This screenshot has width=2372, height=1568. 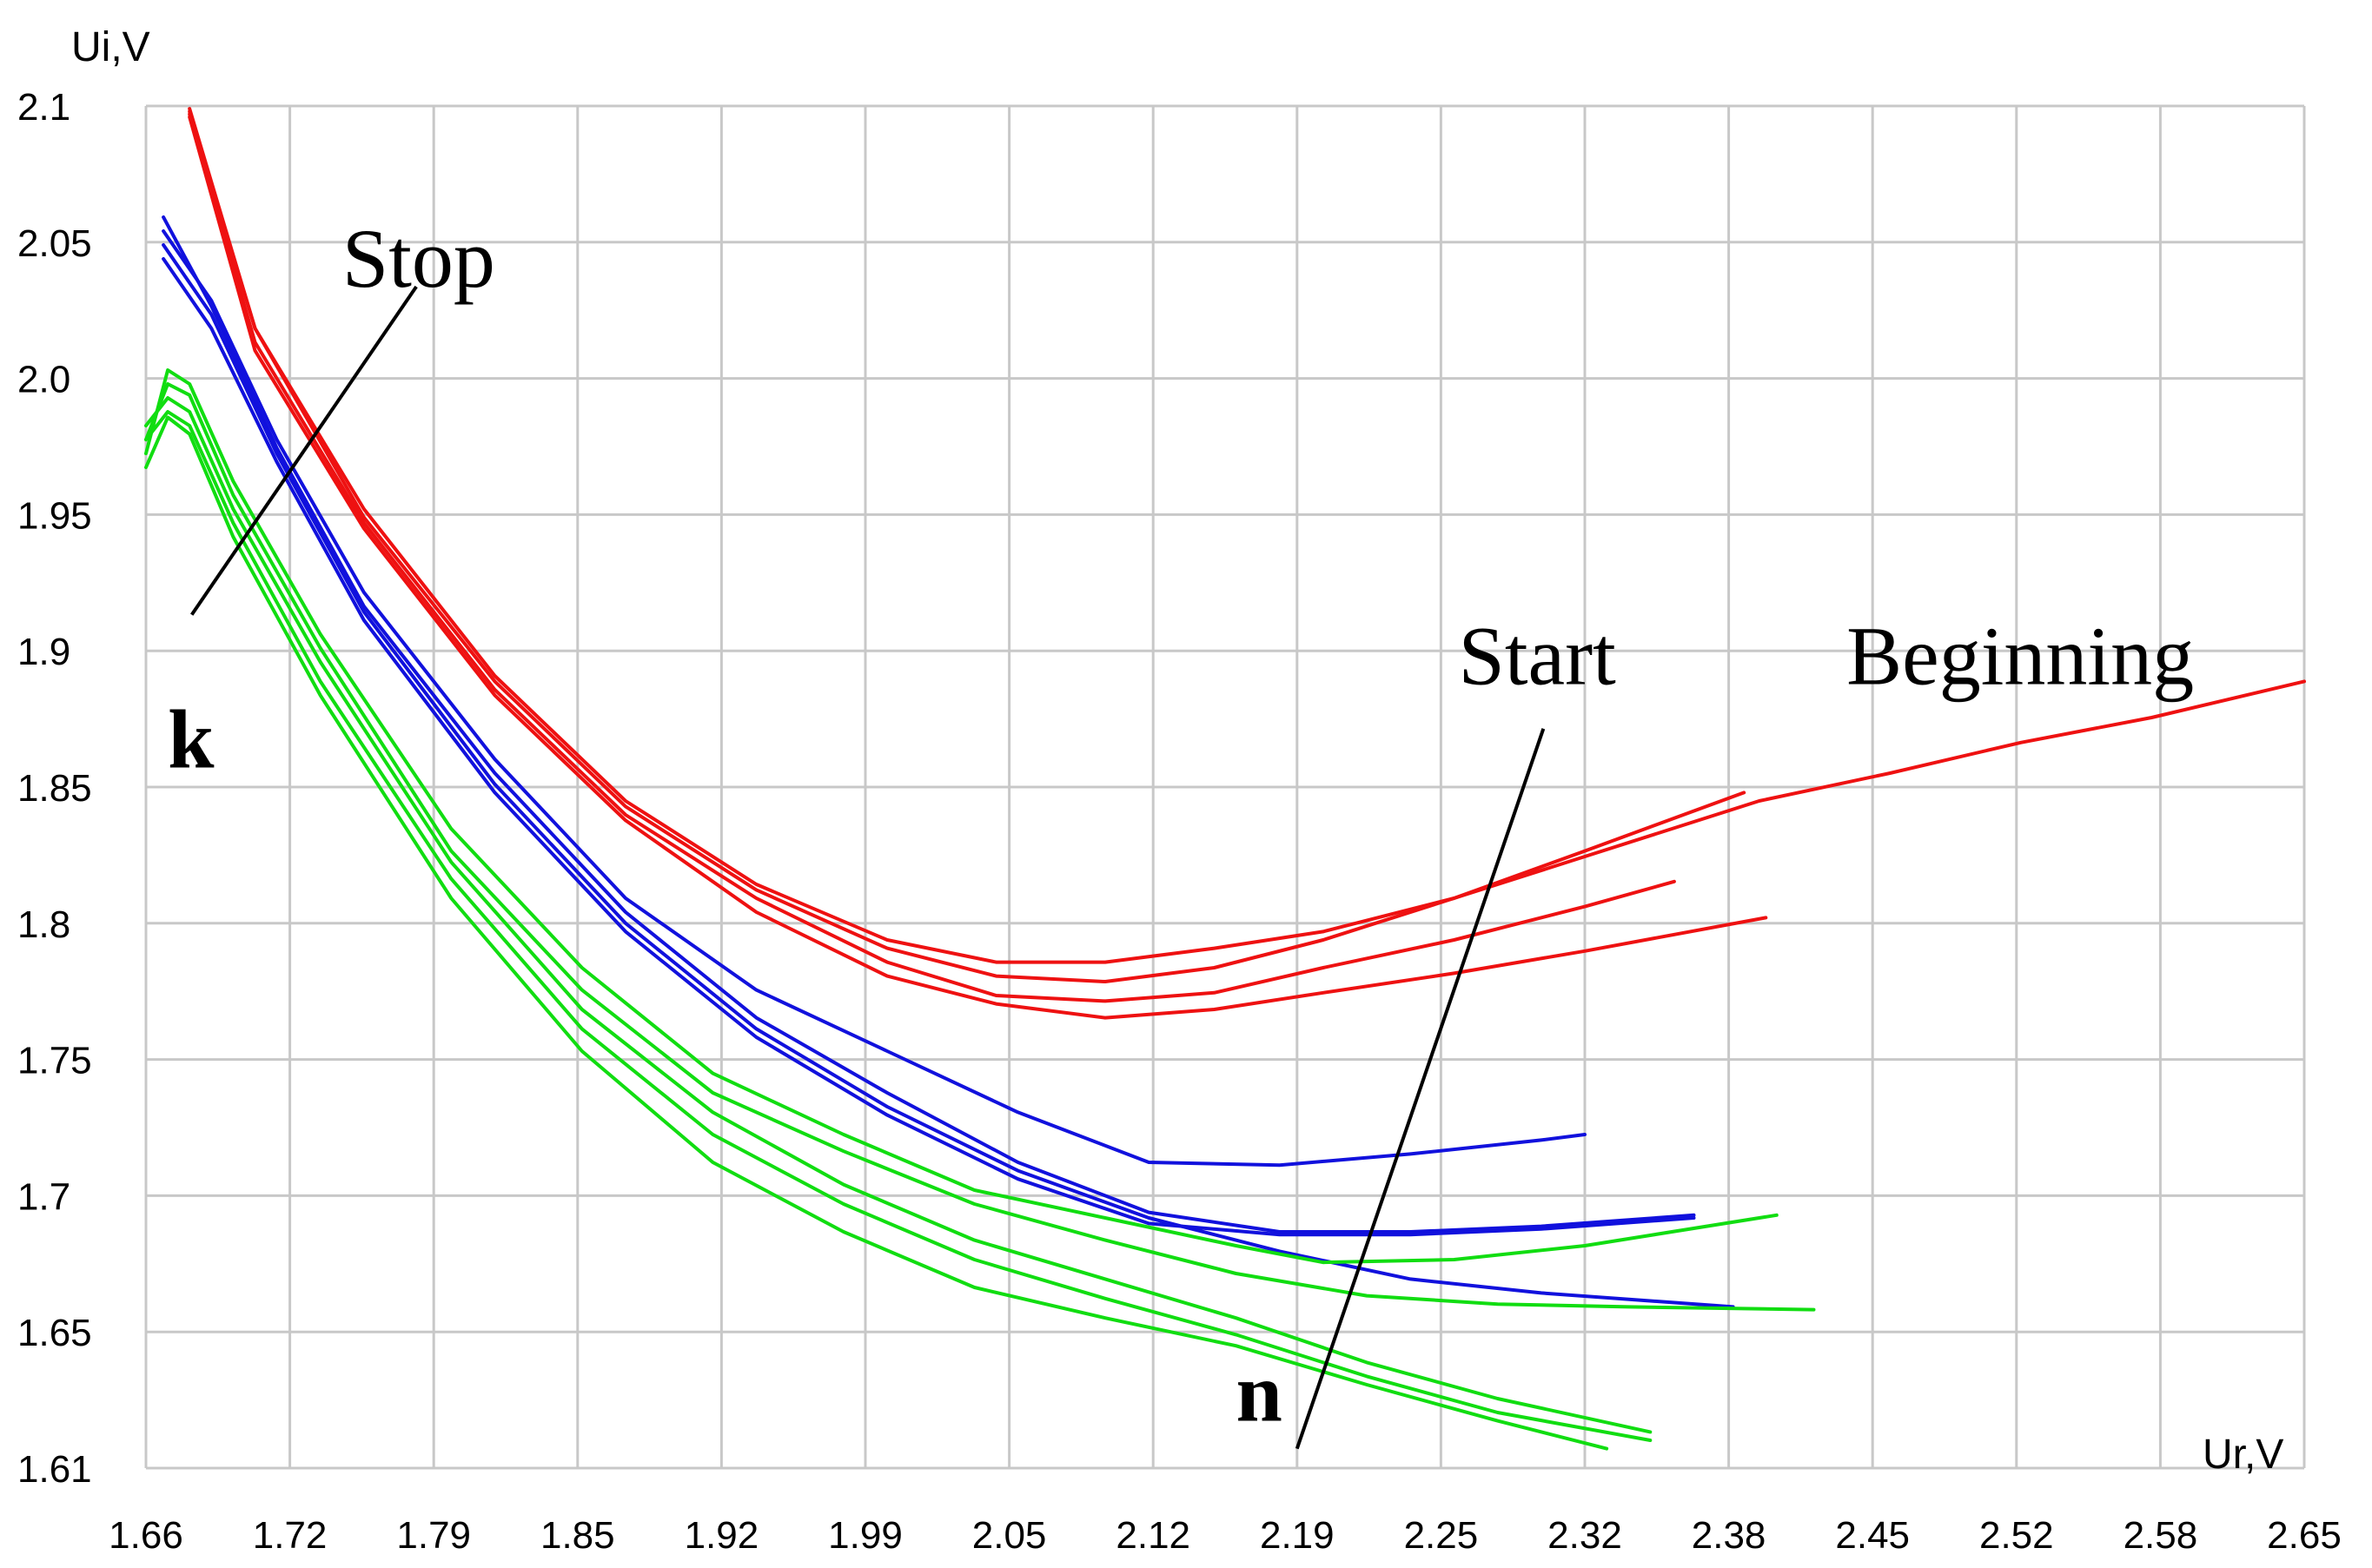 I want to click on annotation-k: k, so click(x=191, y=739).